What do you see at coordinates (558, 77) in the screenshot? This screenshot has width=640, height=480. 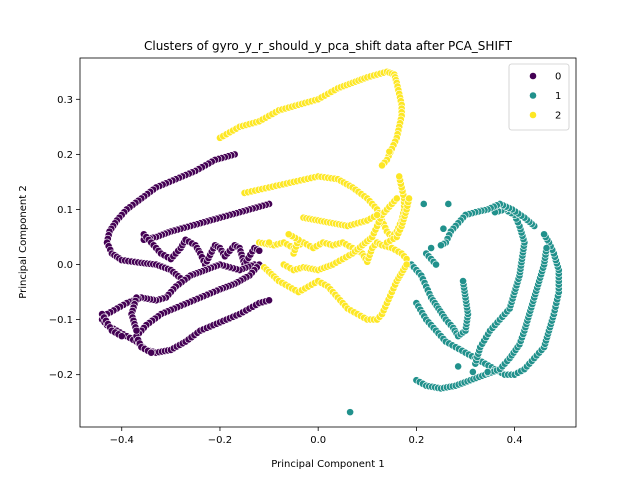 I see `legend-label: 0` at bounding box center [558, 77].